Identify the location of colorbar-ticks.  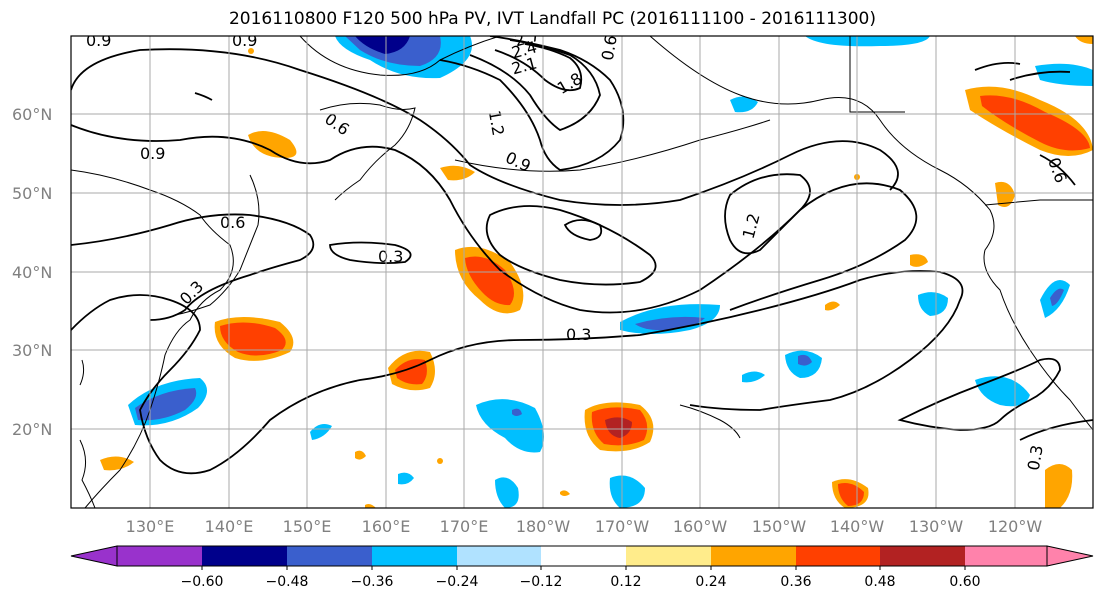
(583, 568).